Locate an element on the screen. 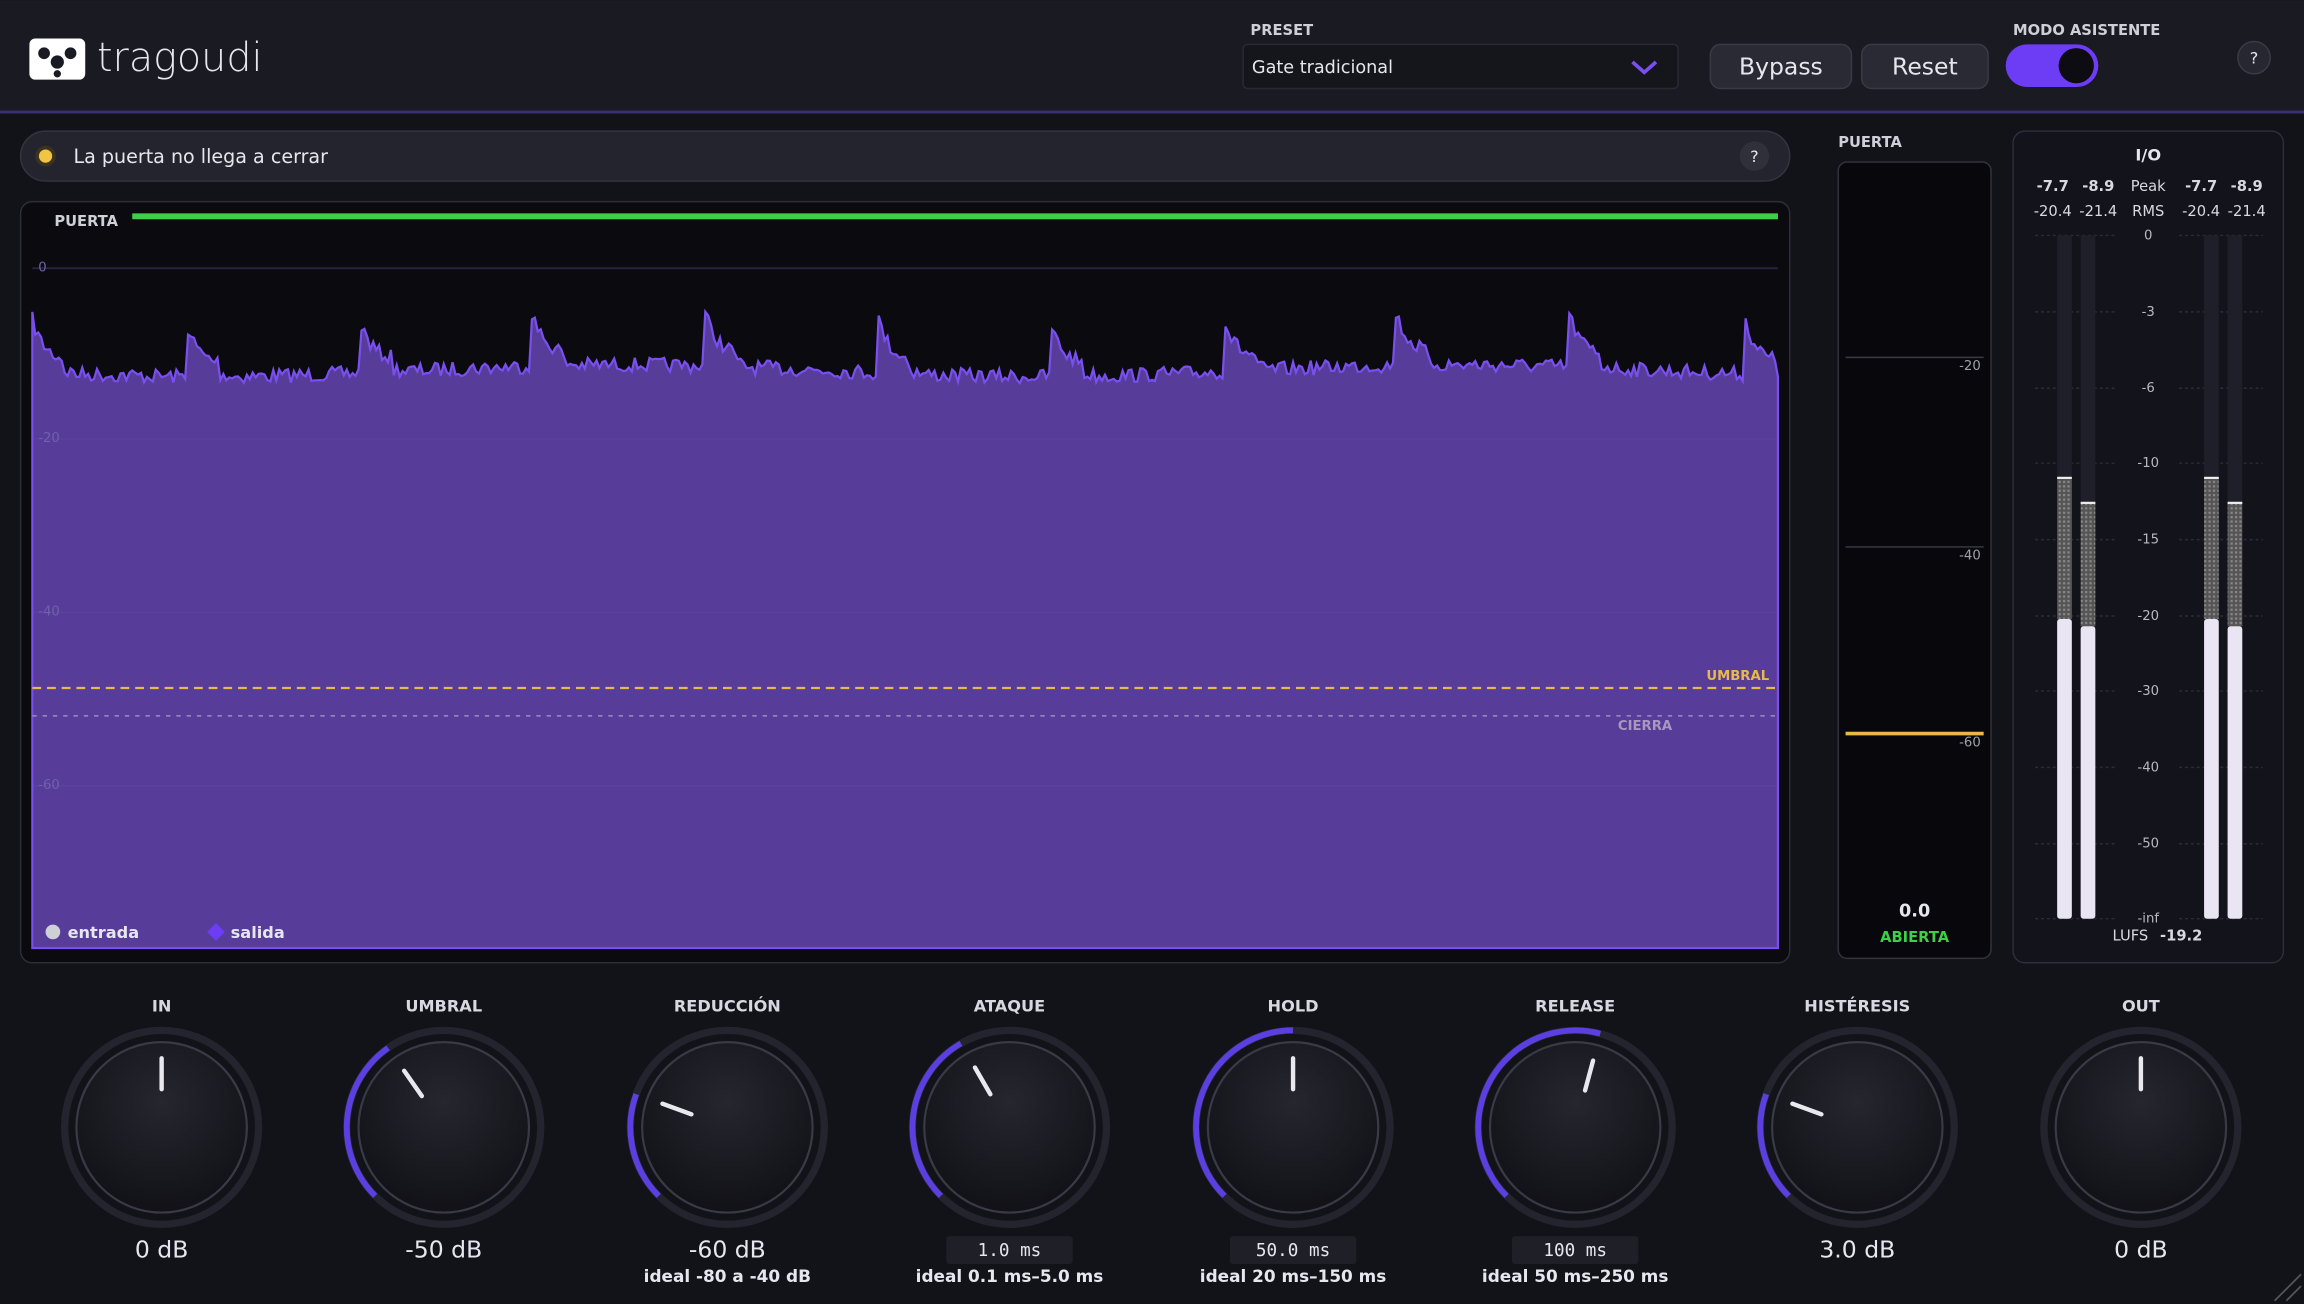 The image size is (2304, 1304). help-label: ? is located at coordinates (2254, 58).